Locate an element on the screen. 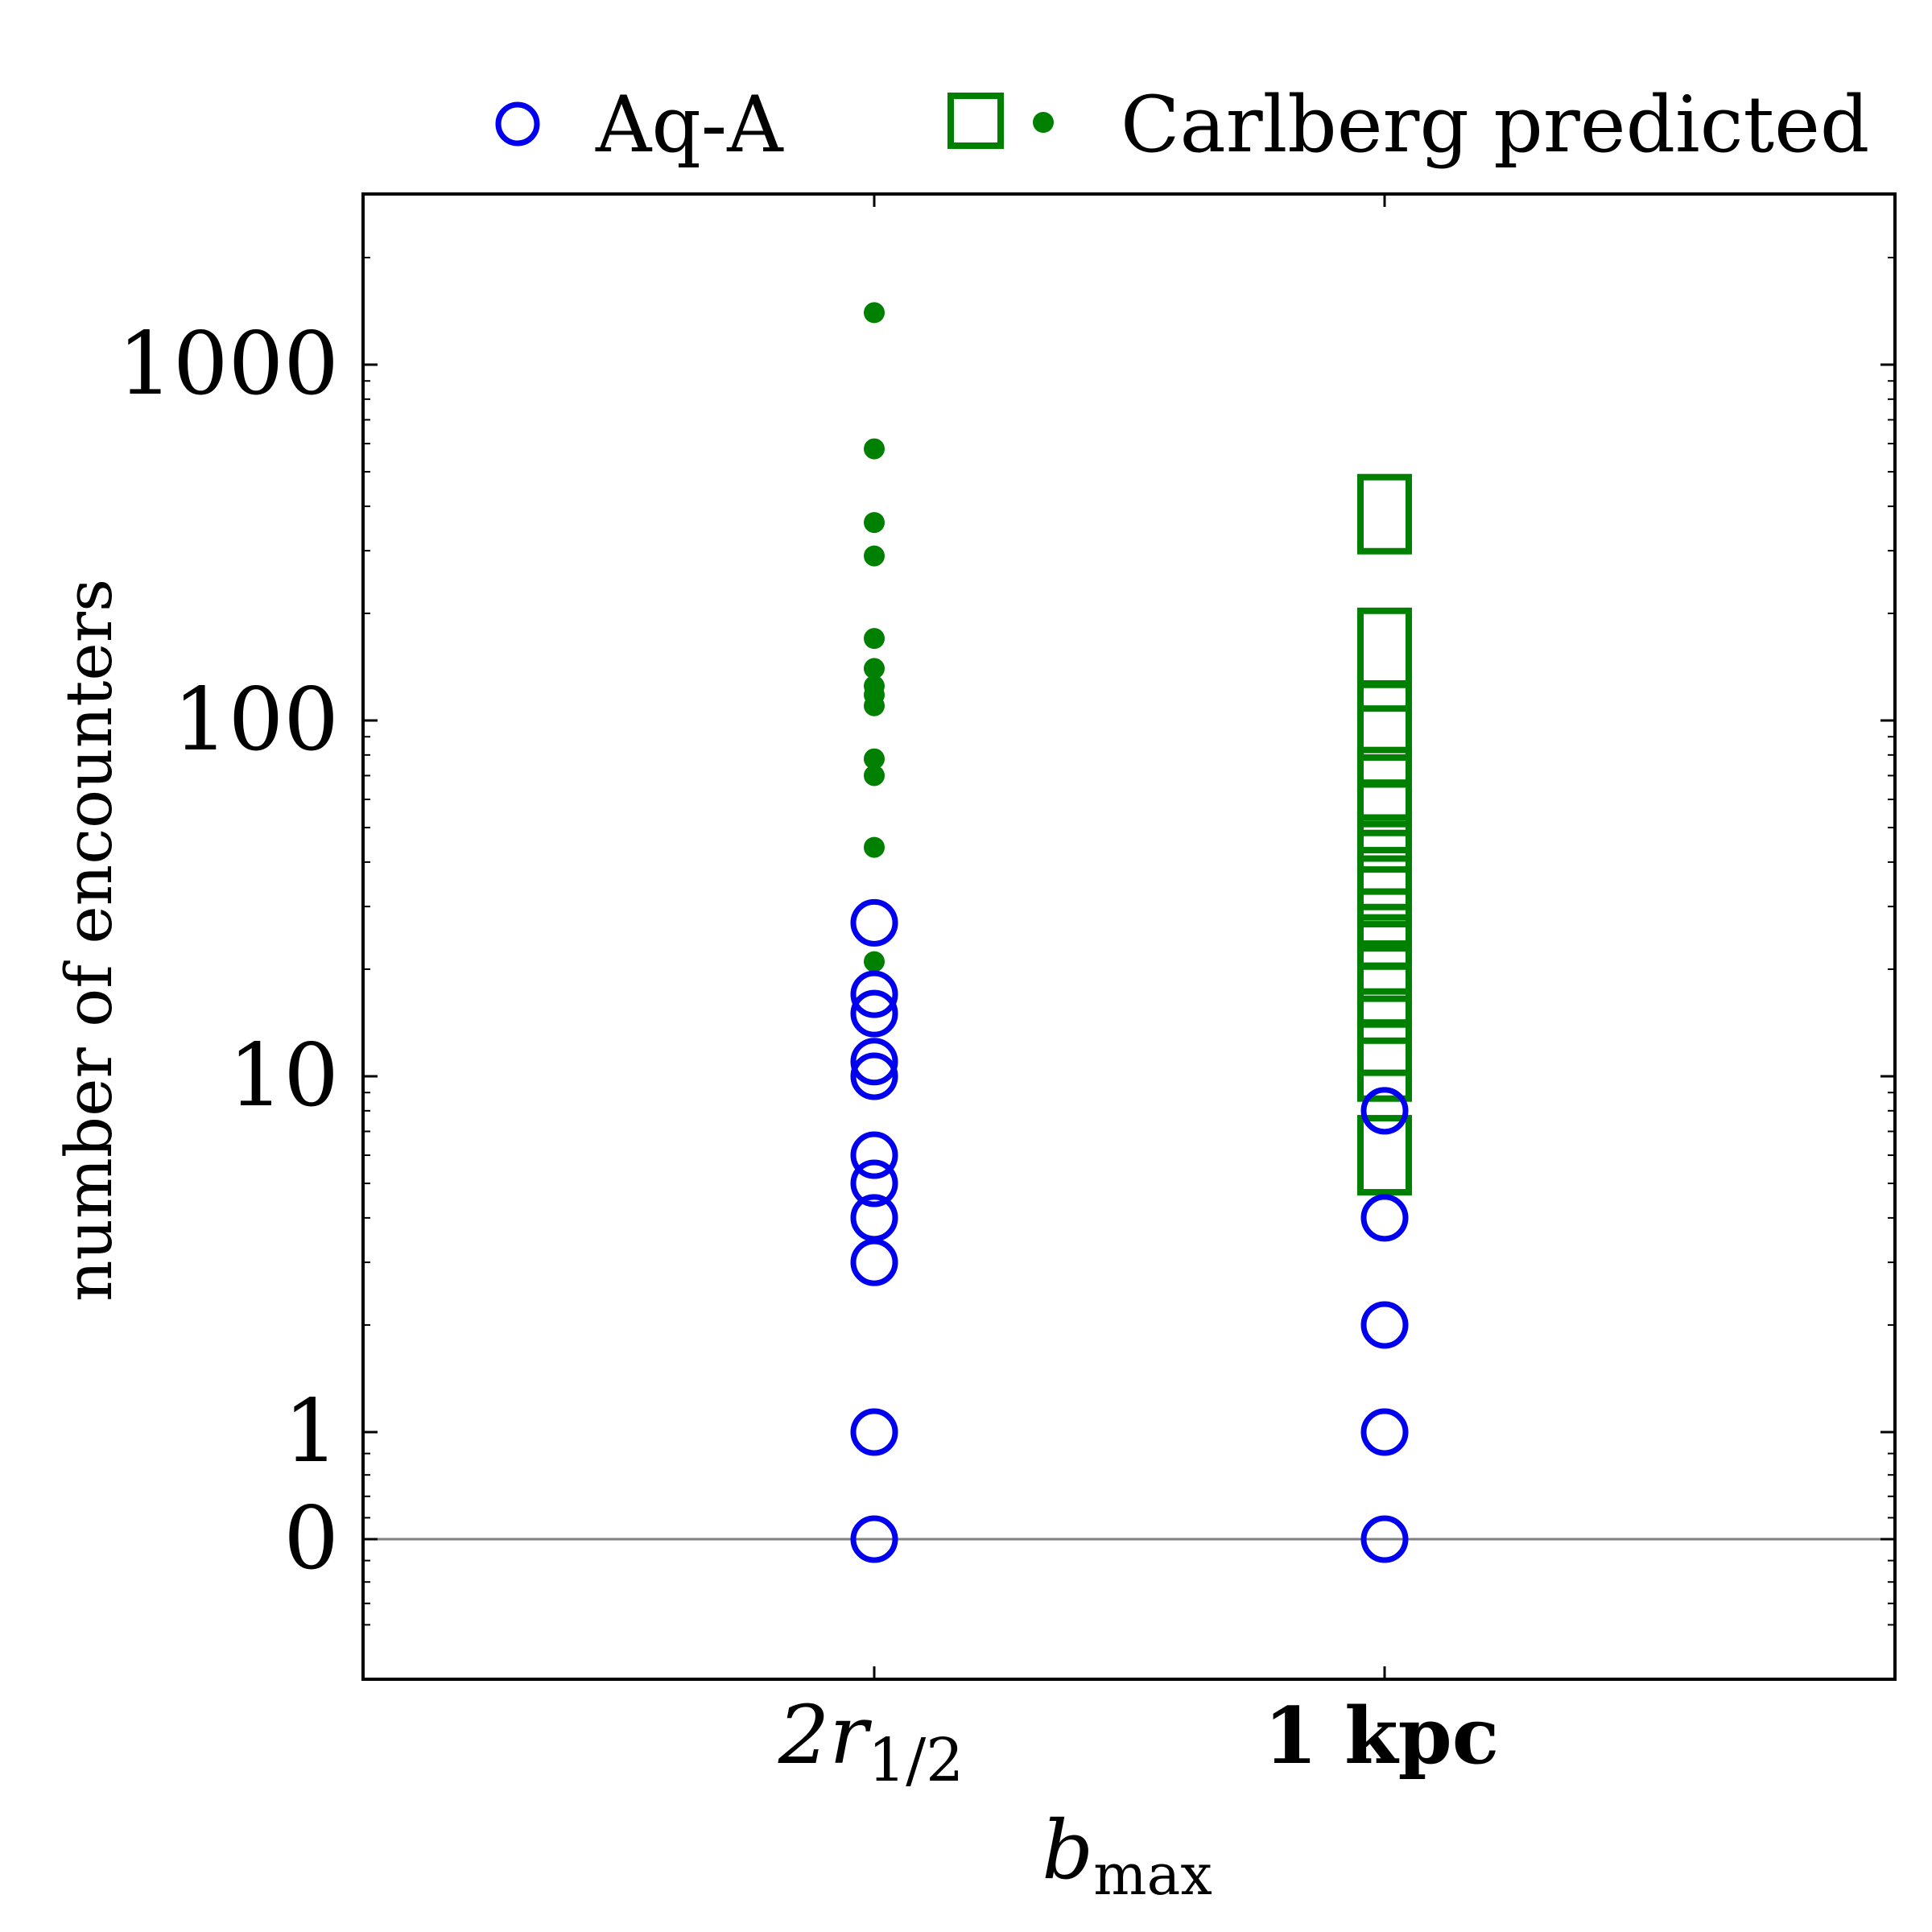  y-tick-label: 10 is located at coordinates (284, 1076).